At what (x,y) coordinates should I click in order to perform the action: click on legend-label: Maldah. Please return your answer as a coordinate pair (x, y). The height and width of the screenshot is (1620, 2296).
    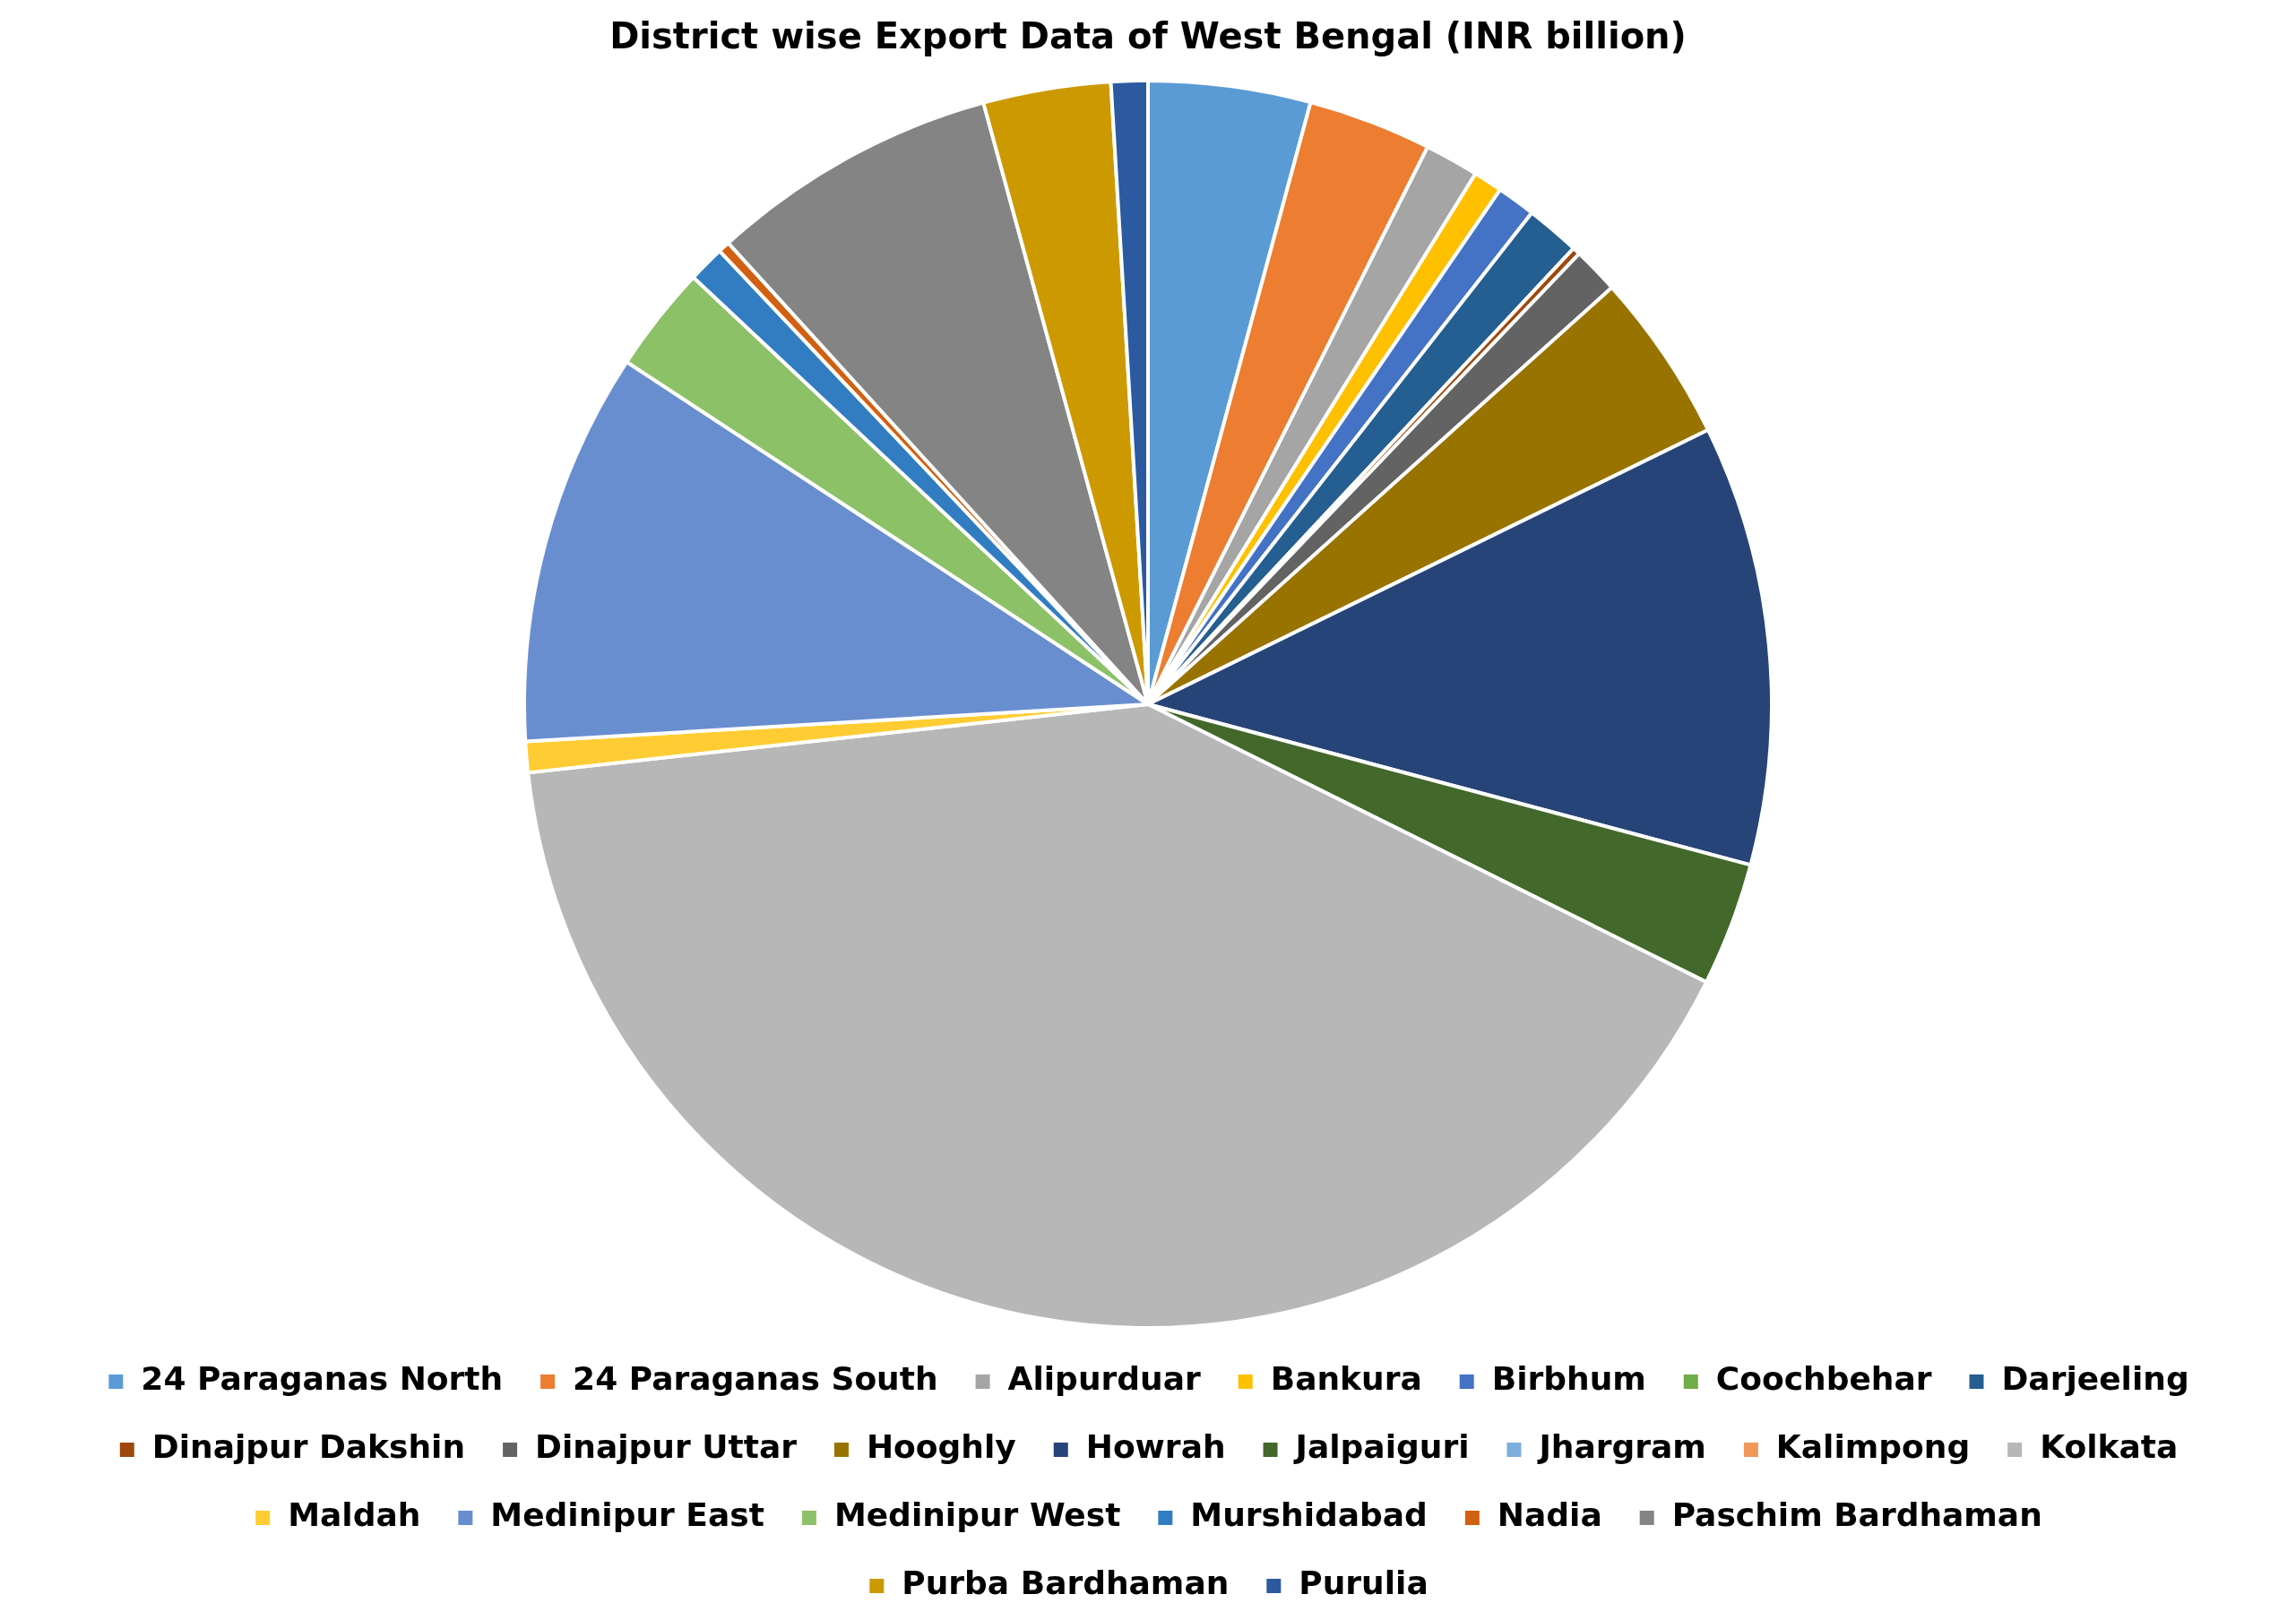
    Looking at the image, I should click on (355, 1515).